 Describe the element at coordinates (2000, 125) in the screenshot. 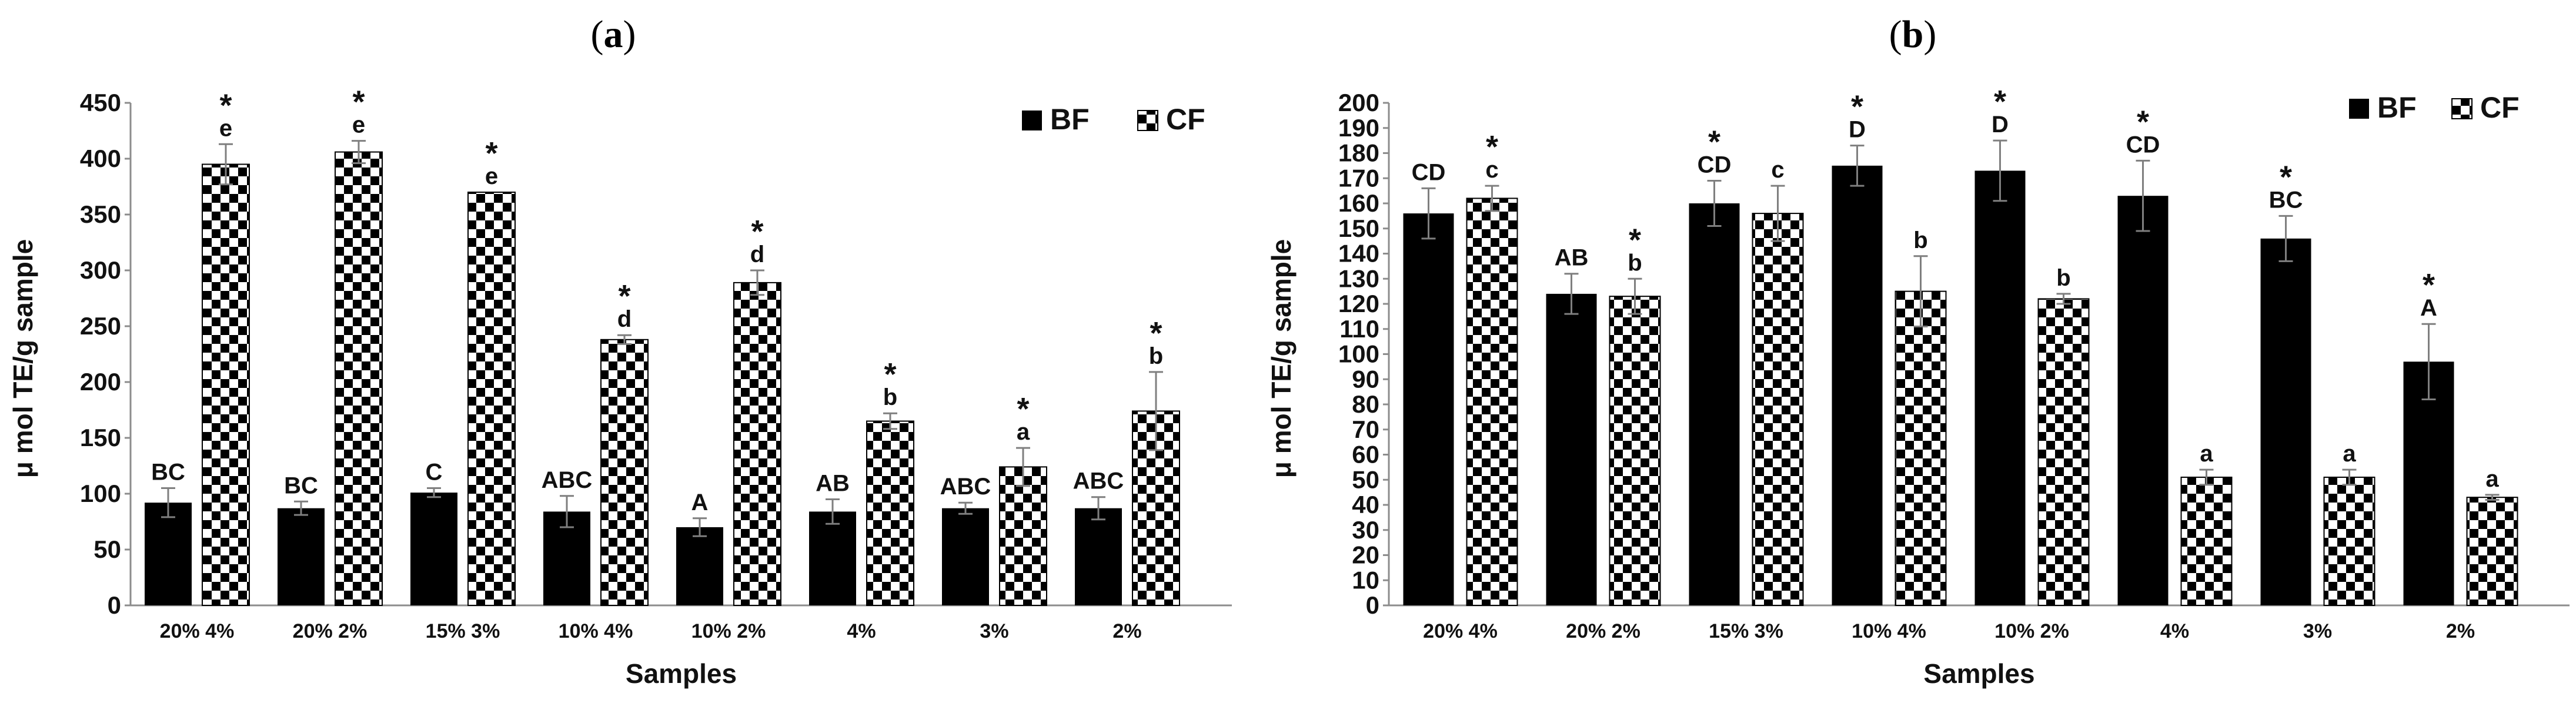

I see `panel-b-significance-letter: D` at that location.